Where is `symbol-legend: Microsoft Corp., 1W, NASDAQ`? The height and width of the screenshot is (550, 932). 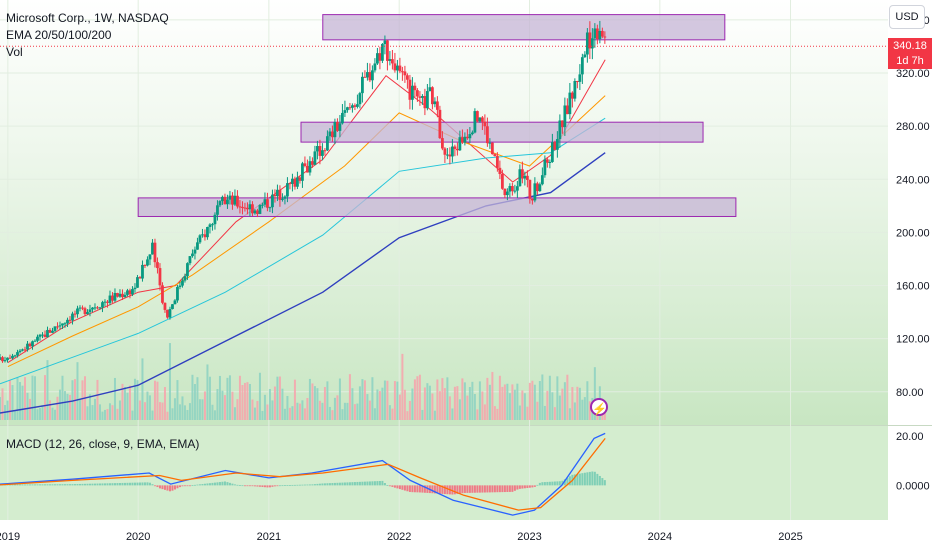 symbol-legend: Microsoft Corp., 1W, NASDAQ is located at coordinates (87, 18).